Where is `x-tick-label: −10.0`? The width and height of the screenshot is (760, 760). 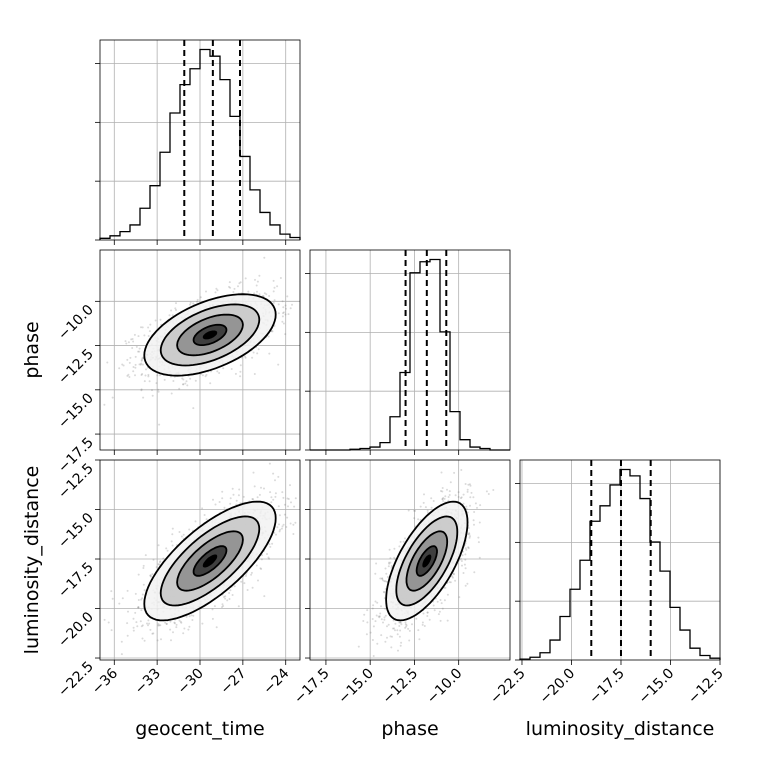 x-tick-label: −10.0 is located at coordinates (445, 687).